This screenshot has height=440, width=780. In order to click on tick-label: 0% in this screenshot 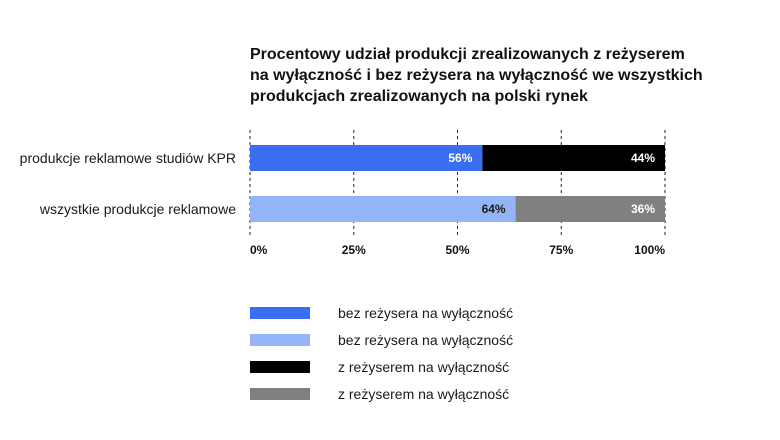, I will do `click(259, 250)`.